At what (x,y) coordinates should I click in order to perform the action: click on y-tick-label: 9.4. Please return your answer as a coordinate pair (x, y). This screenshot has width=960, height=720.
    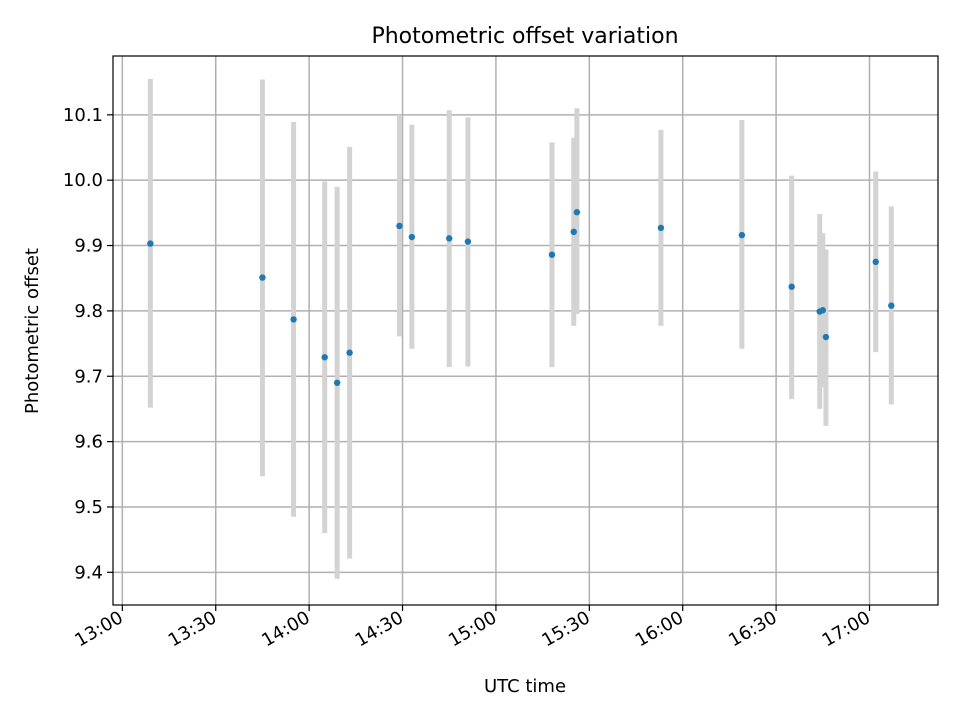
    Looking at the image, I should click on (88, 572).